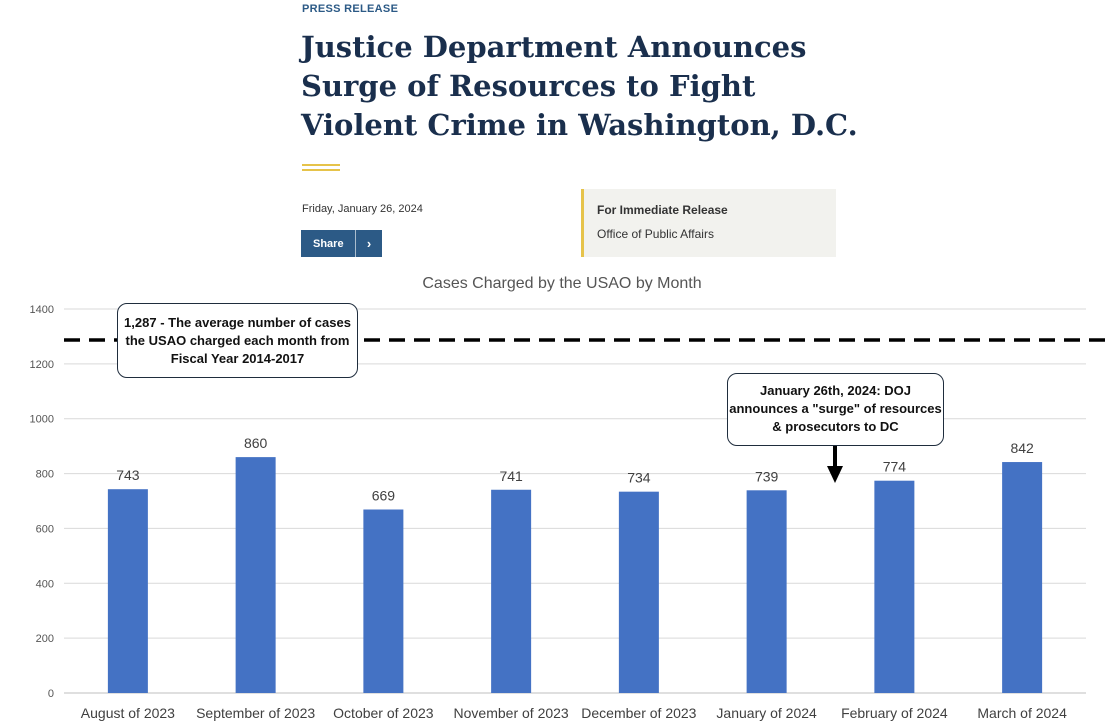 This screenshot has height=727, width=1114. I want to click on release-office: Office of Public Affairs, so click(655, 234).